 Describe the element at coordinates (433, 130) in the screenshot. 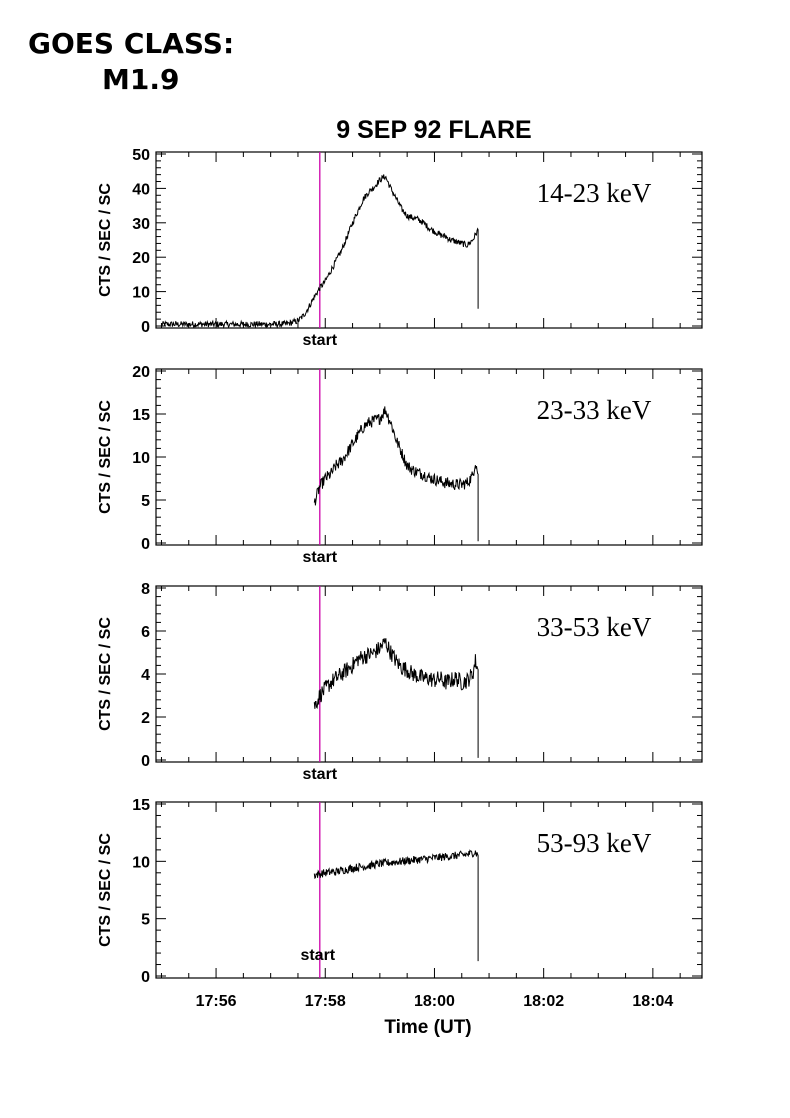

I see `chart-title: 9 SEP 92 FLARE` at that location.